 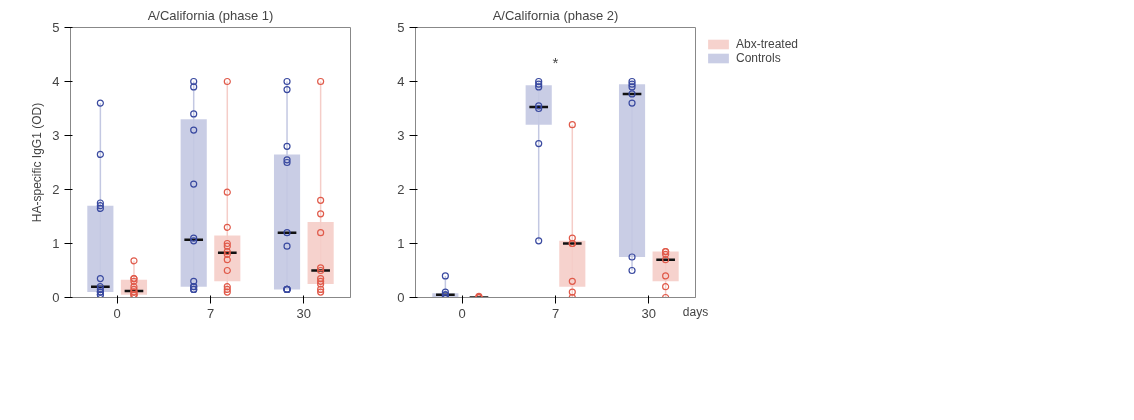 What do you see at coordinates (37, 162) in the screenshot?
I see `y-axis-title: HA-specific IgG1 (OD)` at bounding box center [37, 162].